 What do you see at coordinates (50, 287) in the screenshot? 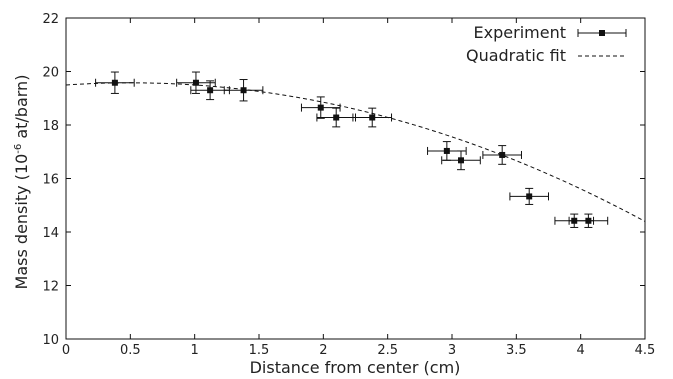
I see `y-tick-label: 12` at bounding box center [50, 287].